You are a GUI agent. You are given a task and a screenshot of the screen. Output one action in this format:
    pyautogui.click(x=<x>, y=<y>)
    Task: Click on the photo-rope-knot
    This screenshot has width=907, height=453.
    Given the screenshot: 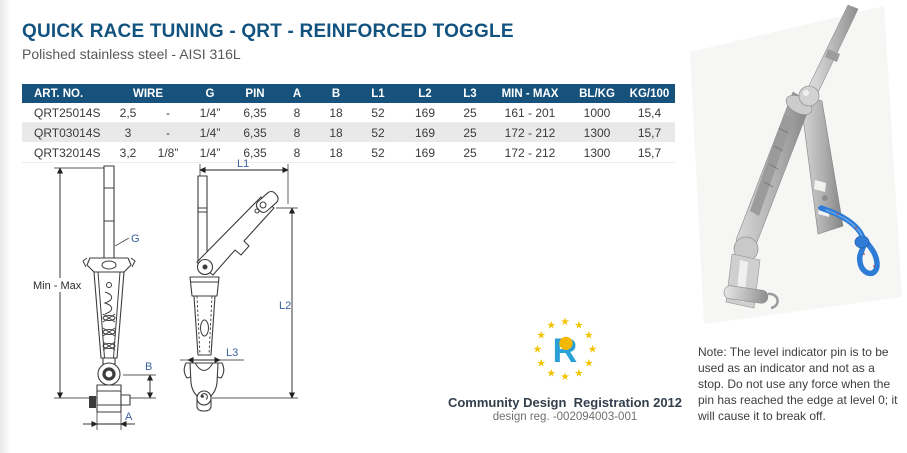 What is the action you would take?
    pyautogui.click(x=862, y=242)
    